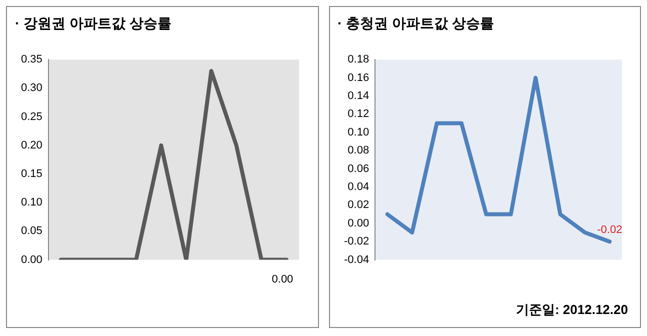  What do you see at coordinates (572, 310) in the screenshot?
I see `text: 기준일: 2012.12.20` at bounding box center [572, 310].